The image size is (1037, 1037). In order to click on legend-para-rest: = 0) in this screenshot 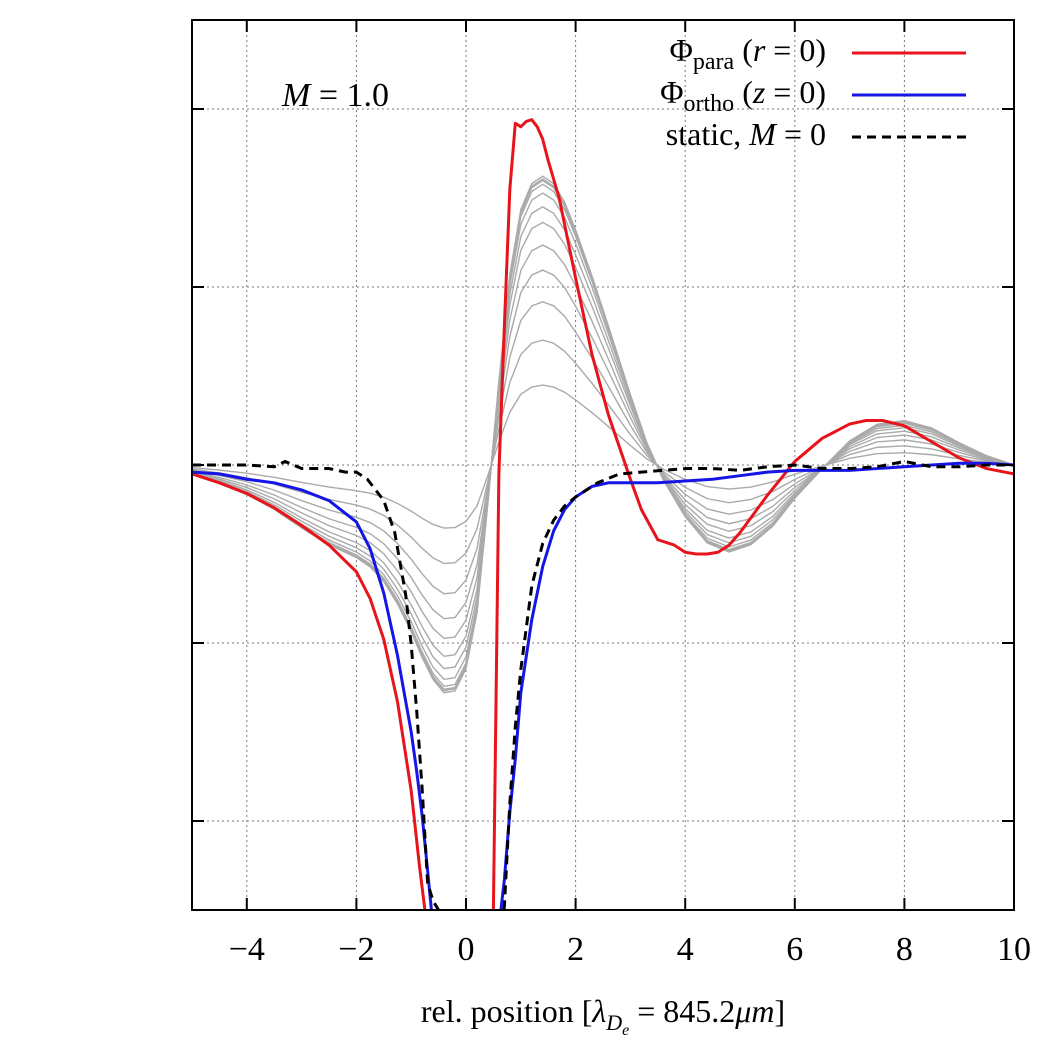, I will do `click(795, 50)`.